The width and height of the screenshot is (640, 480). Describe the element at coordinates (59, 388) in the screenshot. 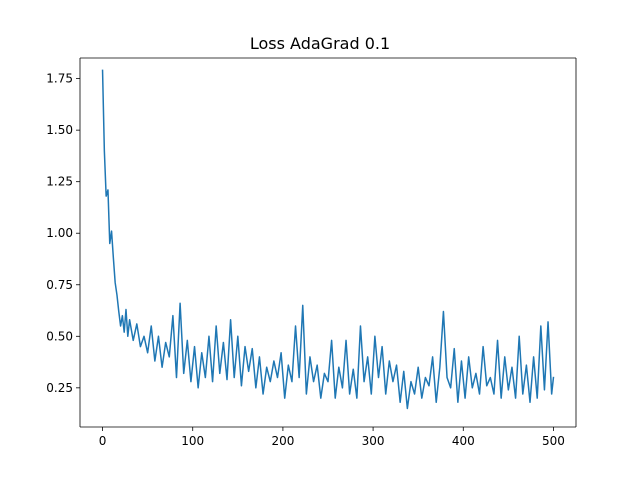

I see `y-tick-label: 0.25` at that location.